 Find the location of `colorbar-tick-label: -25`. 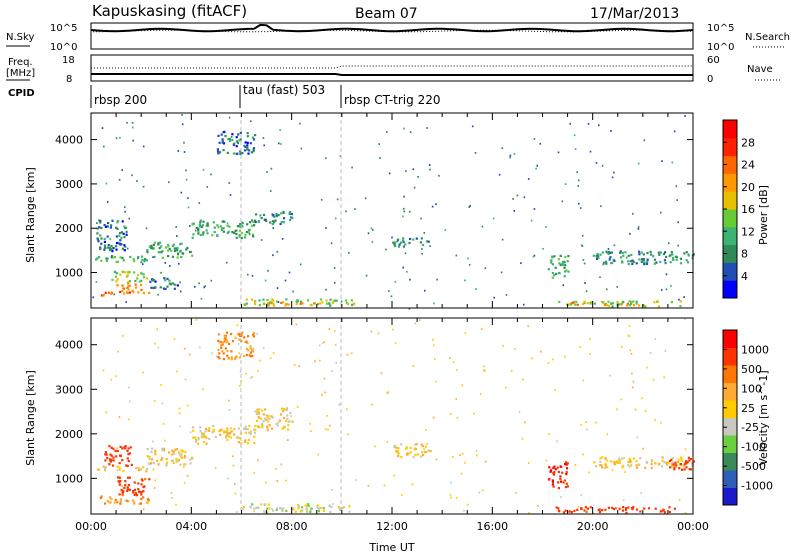

colorbar-tick-label: -25 is located at coordinates (750, 427).